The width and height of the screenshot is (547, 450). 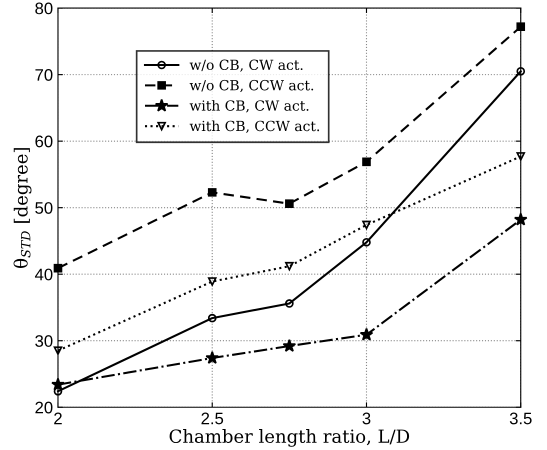 What do you see at coordinates (212, 418) in the screenshot?
I see `x-tick-label: 2.5` at bounding box center [212, 418].